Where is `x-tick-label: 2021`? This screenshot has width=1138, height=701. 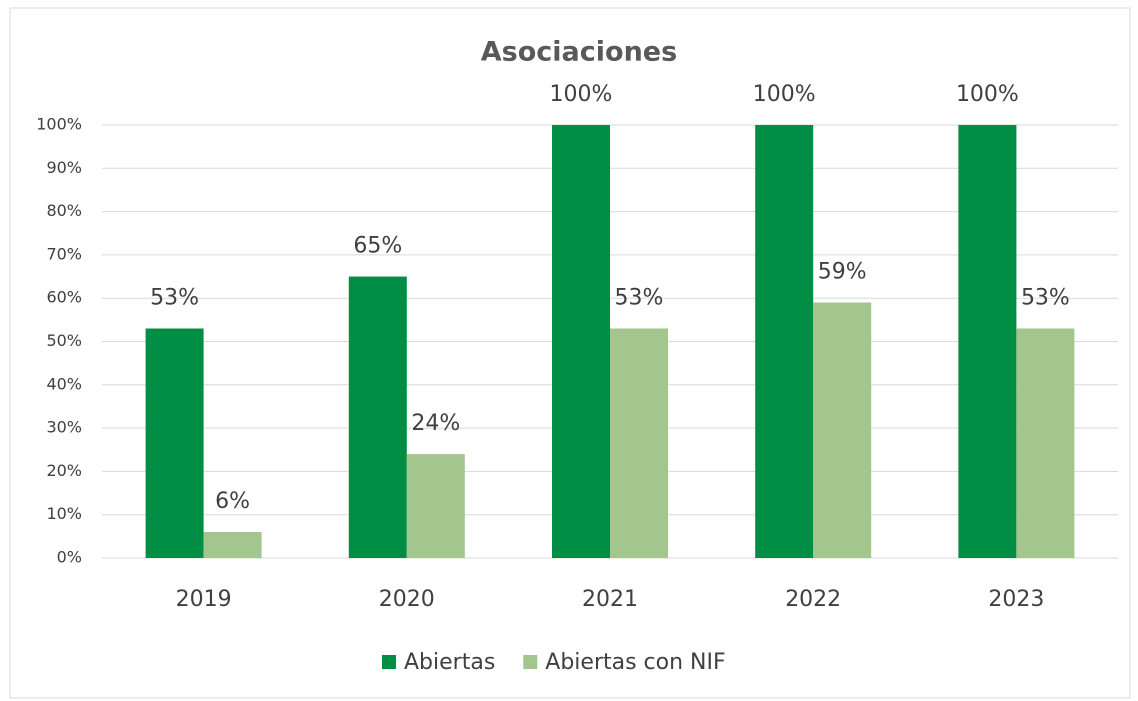 x-tick-label: 2021 is located at coordinates (610, 599).